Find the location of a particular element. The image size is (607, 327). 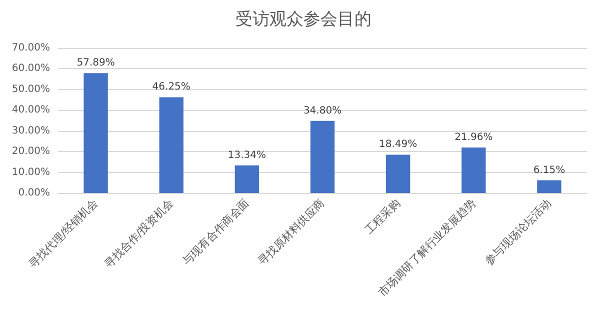

y-tick-label: 10.00% is located at coordinates (31, 172).